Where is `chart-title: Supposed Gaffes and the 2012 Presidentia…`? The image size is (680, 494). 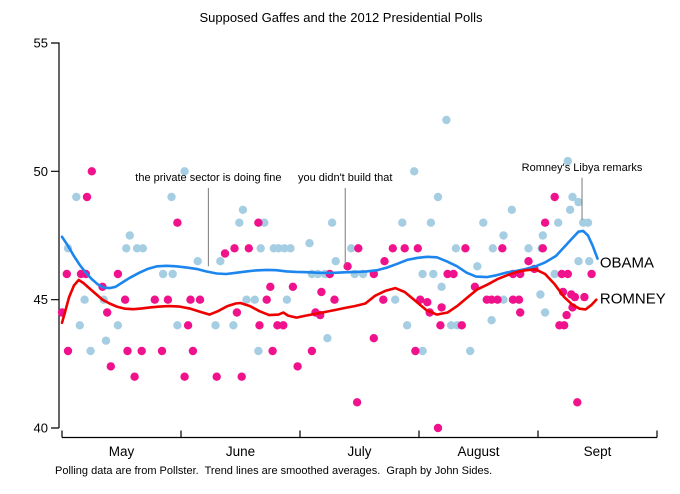 chart-title: Supposed Gaffes and the 2012 Presidentia… is located at coordinates (341, 17).